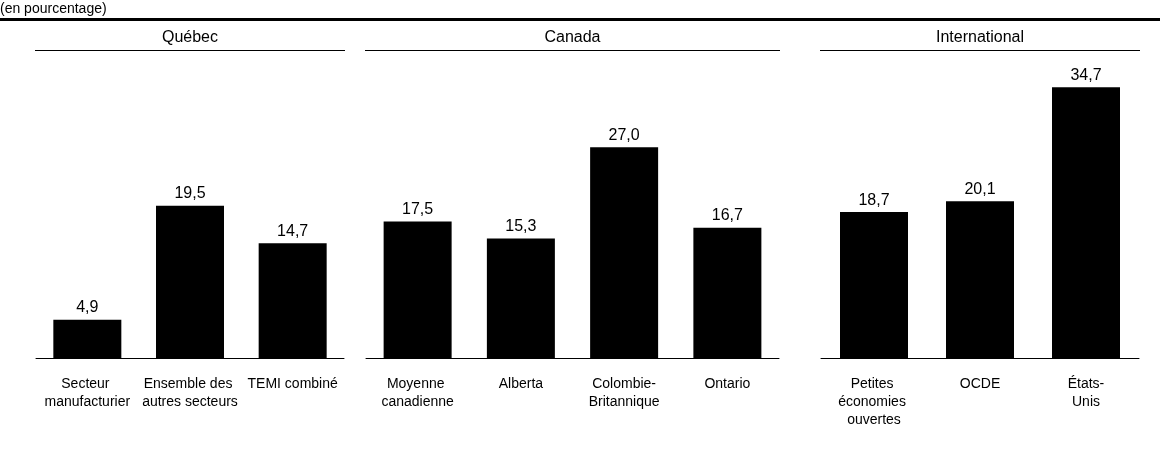 The image size is (1160, 466). I want to click on data-label: 14,7, so click(293, 230).